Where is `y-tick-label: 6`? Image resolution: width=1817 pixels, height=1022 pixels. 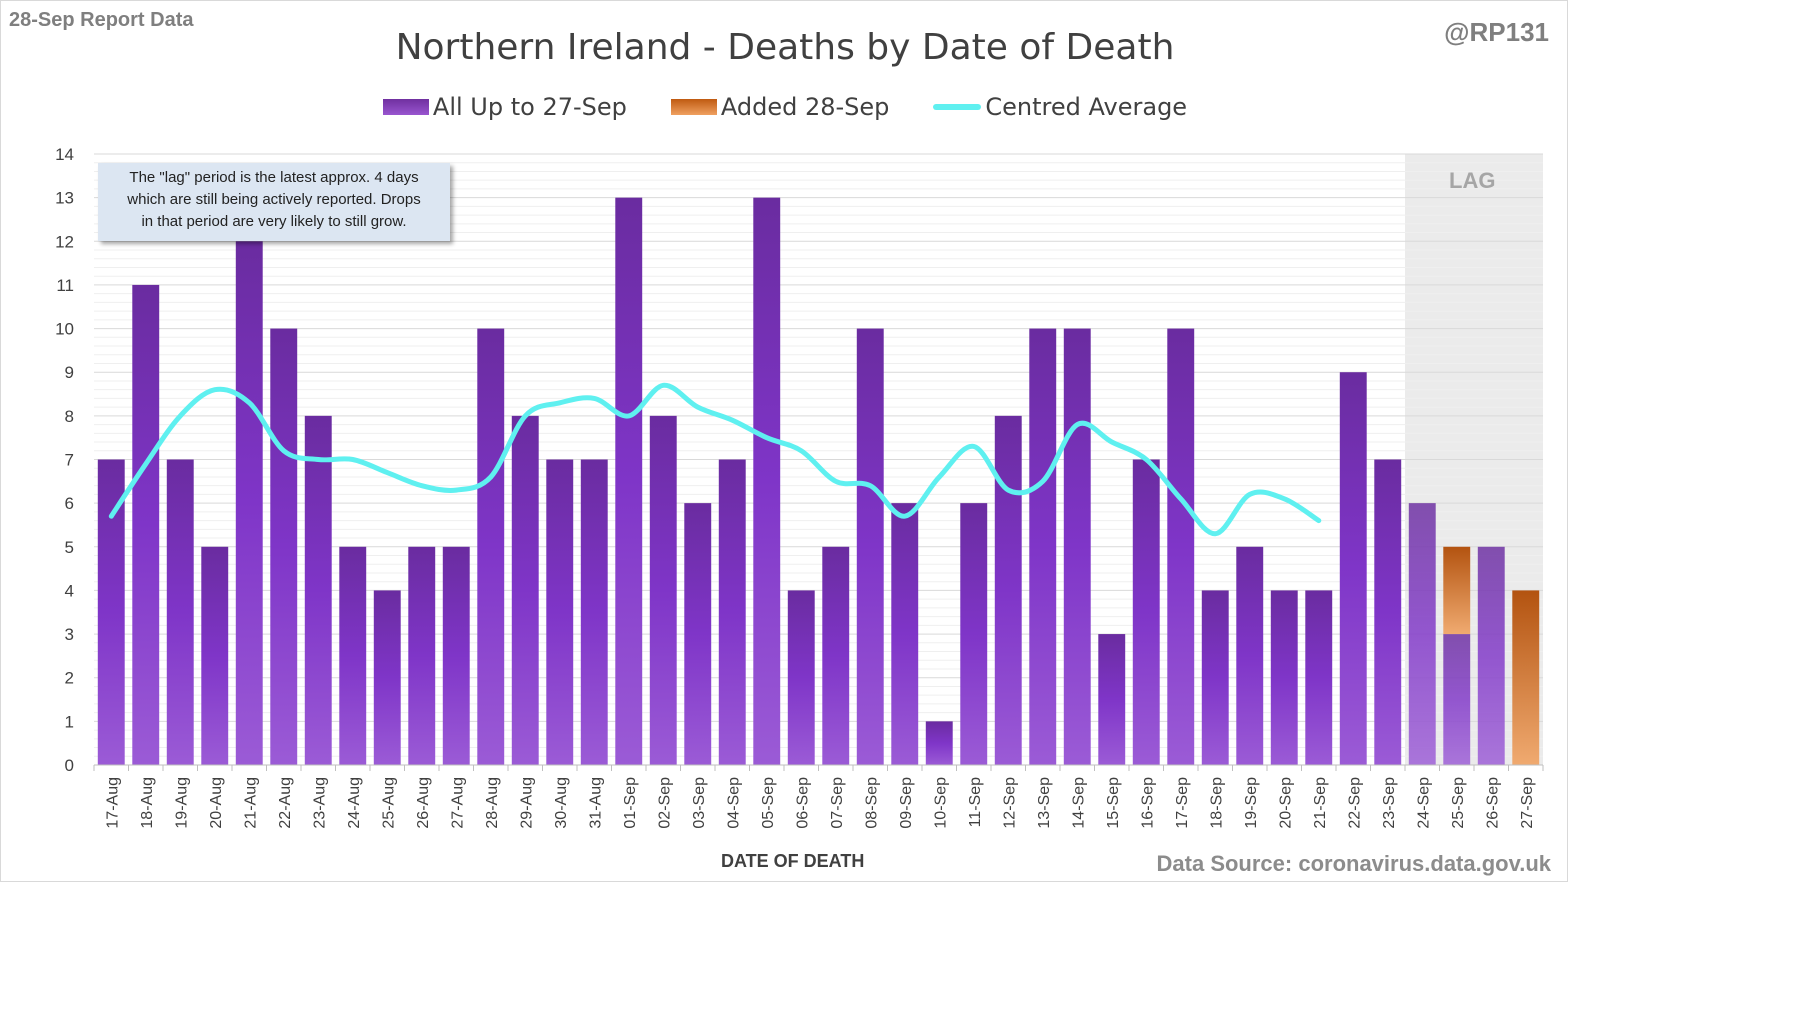 y-tick-label: 6 is located at coordinates (69, 503).